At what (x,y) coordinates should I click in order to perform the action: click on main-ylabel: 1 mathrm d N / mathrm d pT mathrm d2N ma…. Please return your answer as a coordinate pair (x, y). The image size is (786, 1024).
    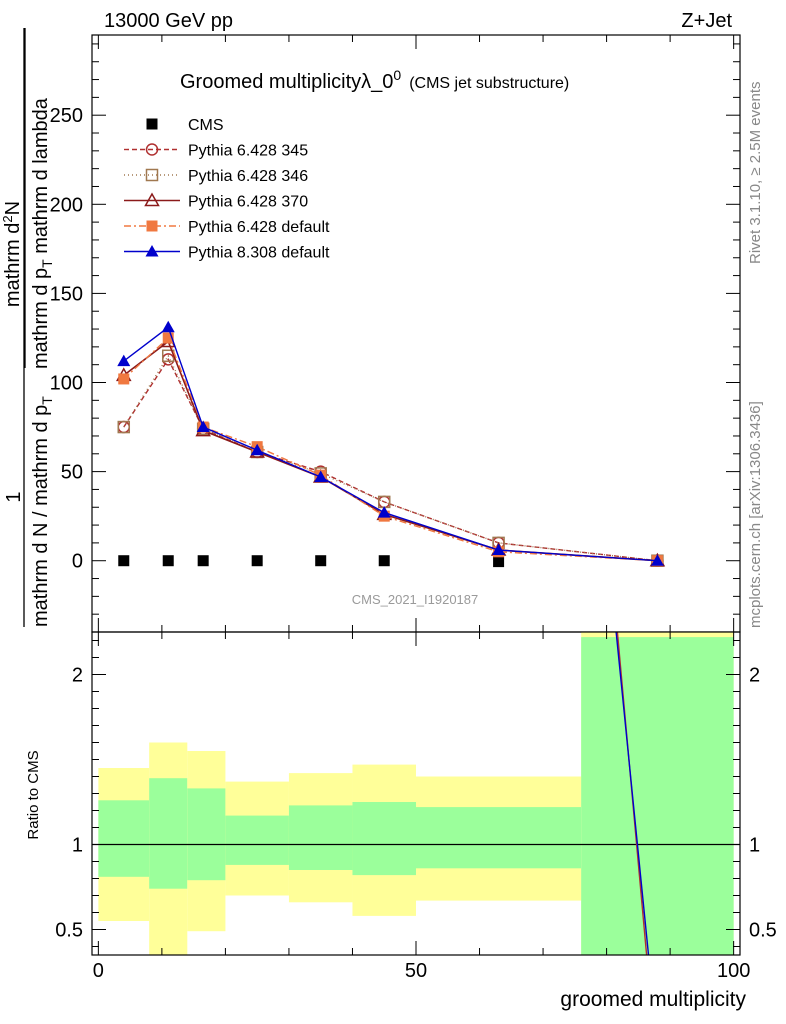
    Looking at the image, I should click on (27, 327).